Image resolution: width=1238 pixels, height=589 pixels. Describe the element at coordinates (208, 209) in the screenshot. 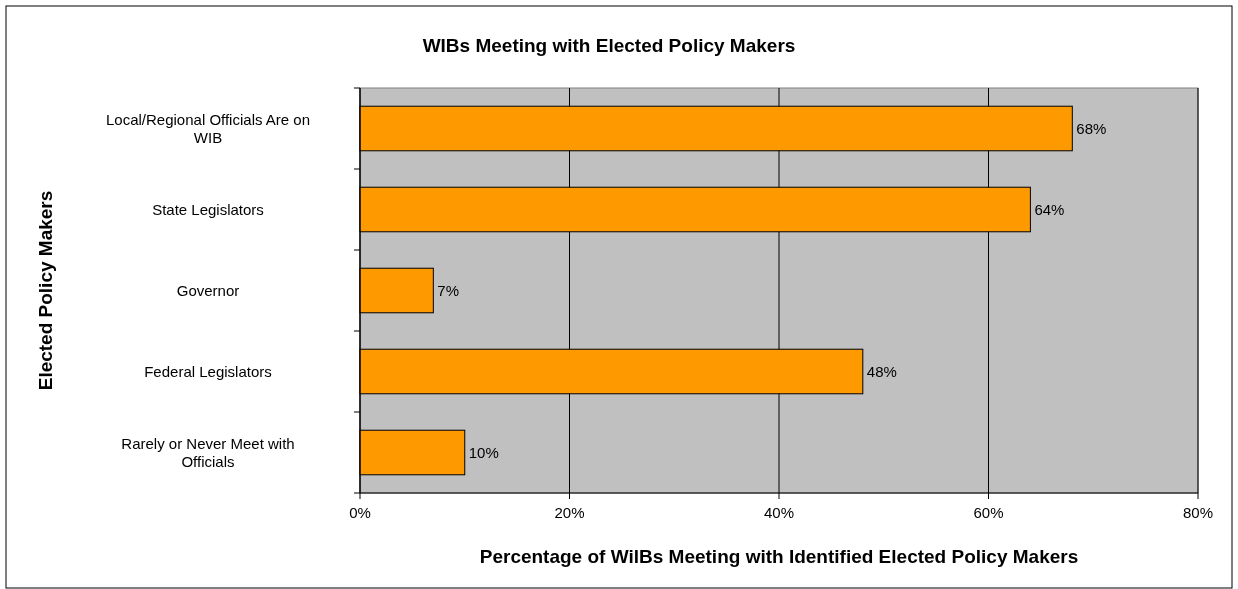

I see `y-tick-label: State Legislators` at that location.